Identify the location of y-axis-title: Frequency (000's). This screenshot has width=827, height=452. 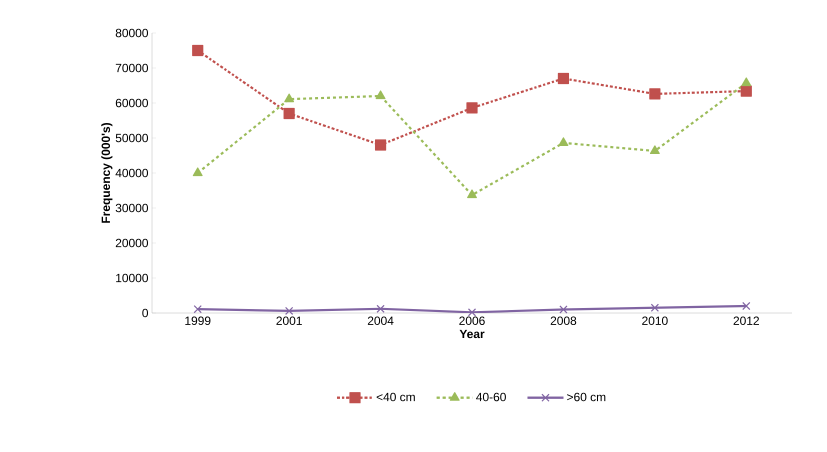
(106, 173).